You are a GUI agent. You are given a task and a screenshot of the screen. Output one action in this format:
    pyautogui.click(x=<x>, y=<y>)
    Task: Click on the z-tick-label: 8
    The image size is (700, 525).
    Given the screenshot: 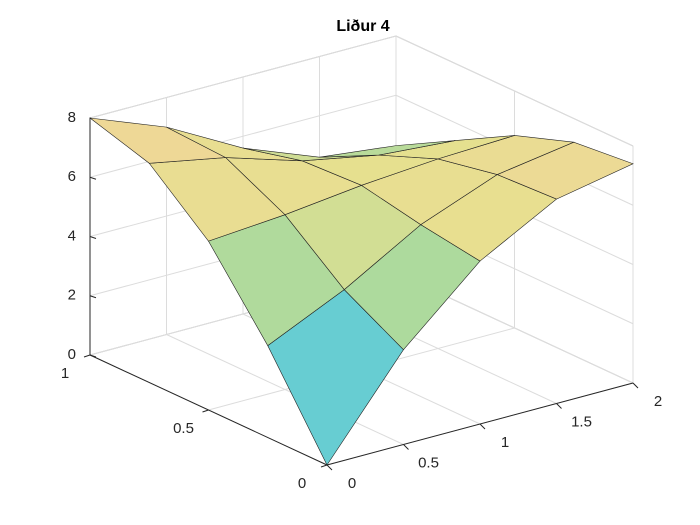 What is the action you would take?
    pyautogui.click(x=72, y=117)
    